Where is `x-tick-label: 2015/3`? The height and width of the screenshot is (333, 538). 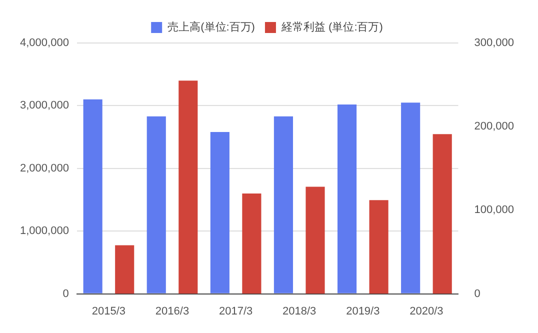 x-tick-label: 2015/3 is located at coordinates (109, 311).